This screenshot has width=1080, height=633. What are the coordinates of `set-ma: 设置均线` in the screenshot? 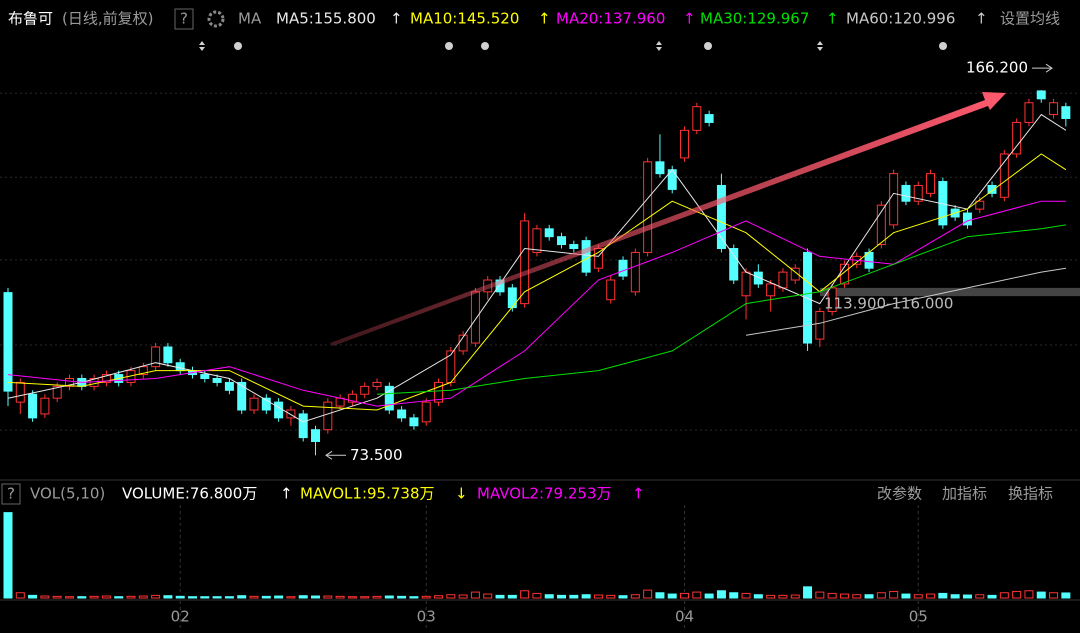 It's located at (1030, 19).